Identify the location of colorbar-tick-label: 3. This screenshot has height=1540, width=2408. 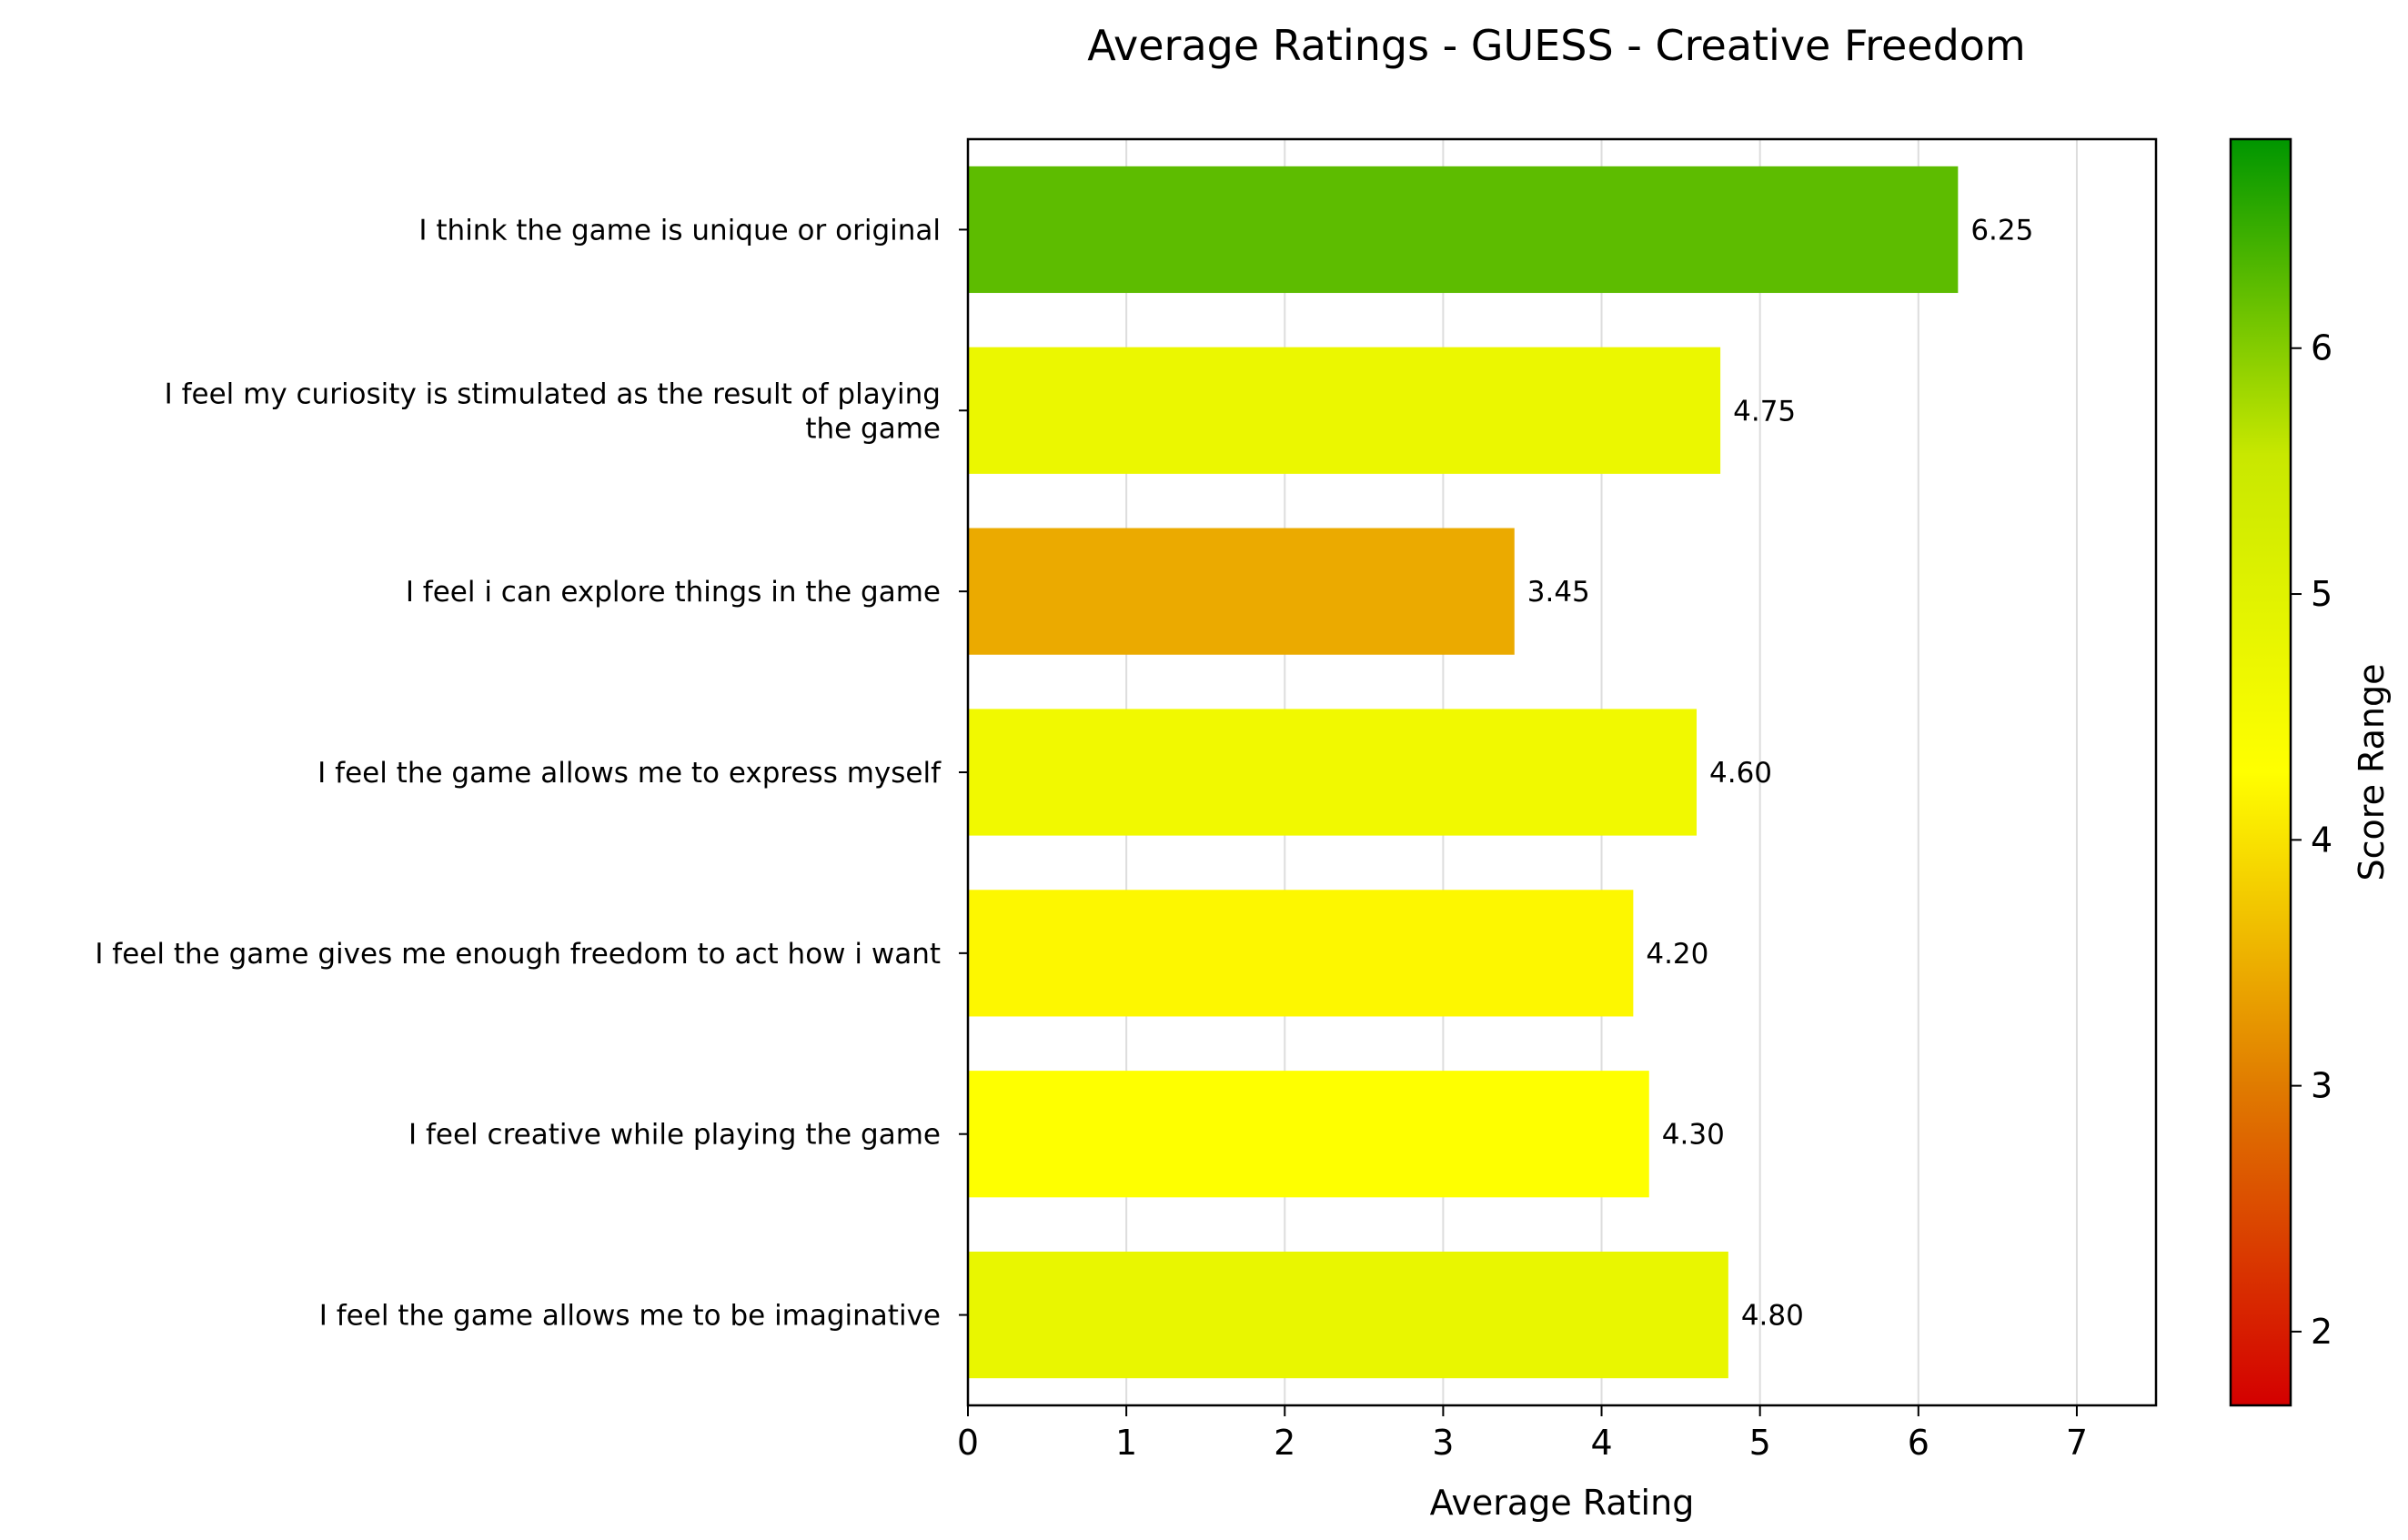
(2322, 1086).